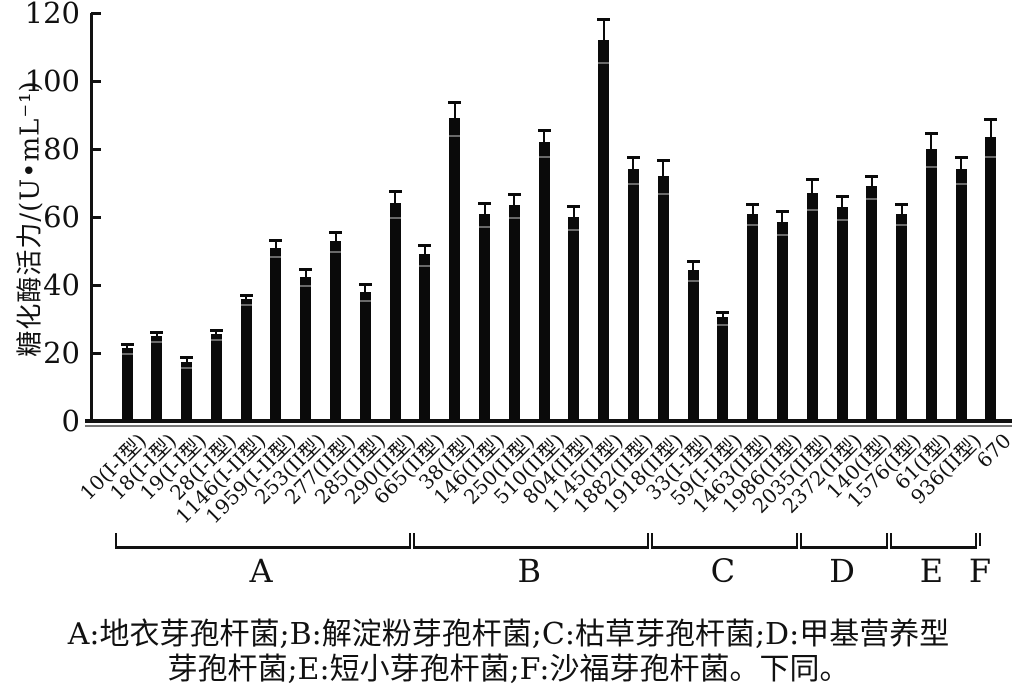 This screenshot has width=1017, height=689. What do you see at coordinates (261, 571) in the screenshot?
I see `group-label: A` at bounding box center [261, 571].